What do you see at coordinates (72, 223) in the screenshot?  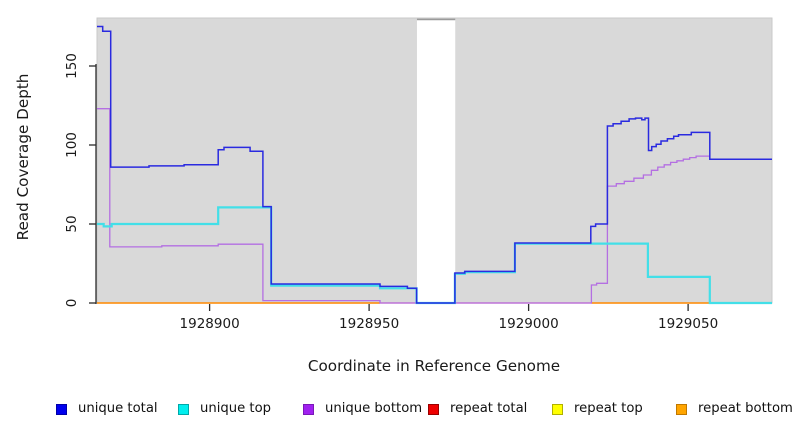 I see `y-tick-label: 50` at bounding box center [72, 223].